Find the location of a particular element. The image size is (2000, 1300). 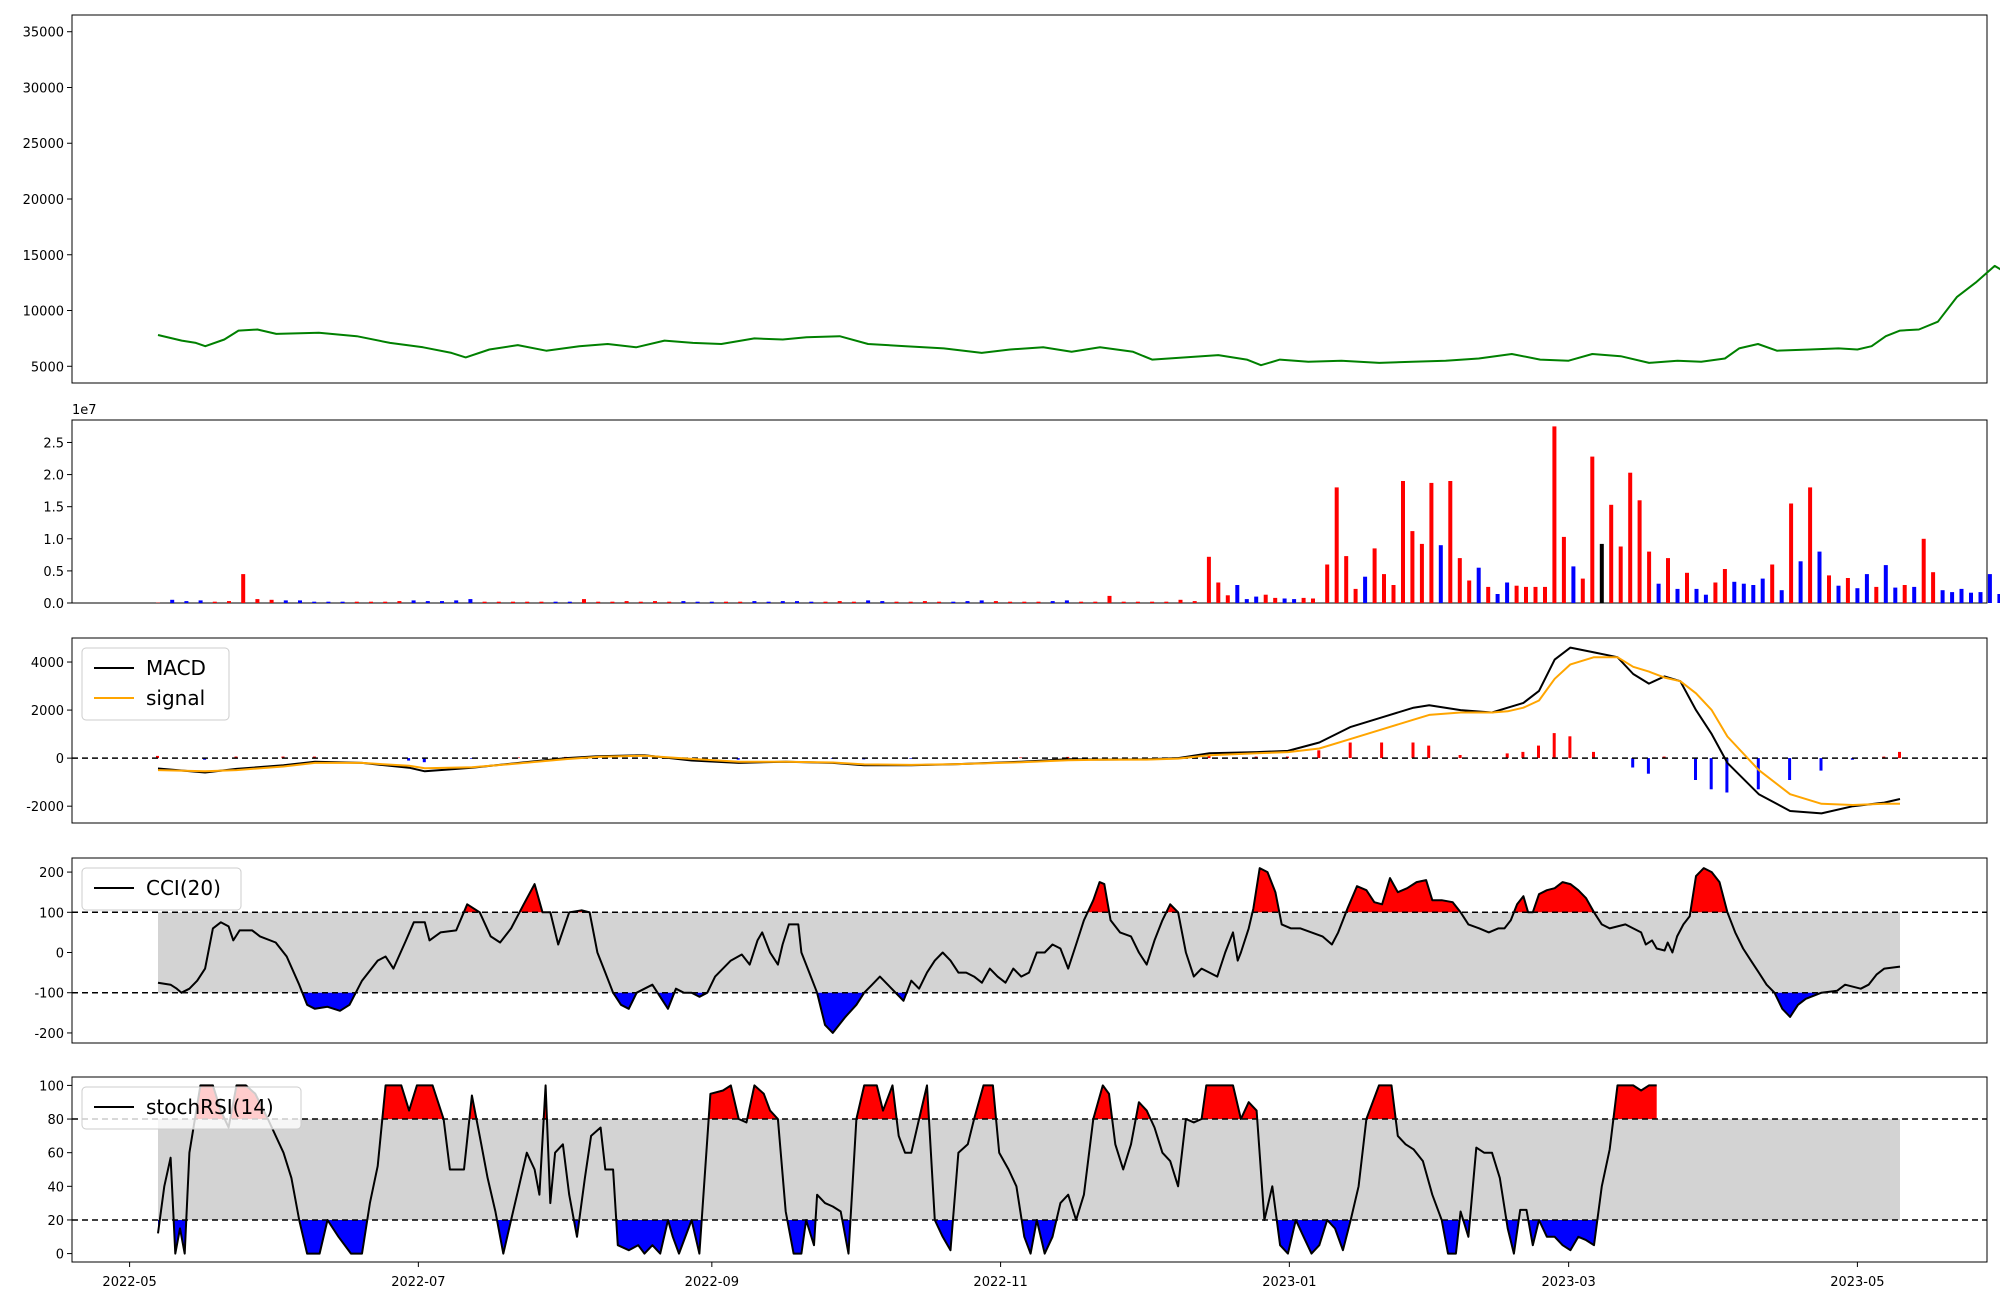

stochrsi-band-fill is located at coordinates (1029, 1169).